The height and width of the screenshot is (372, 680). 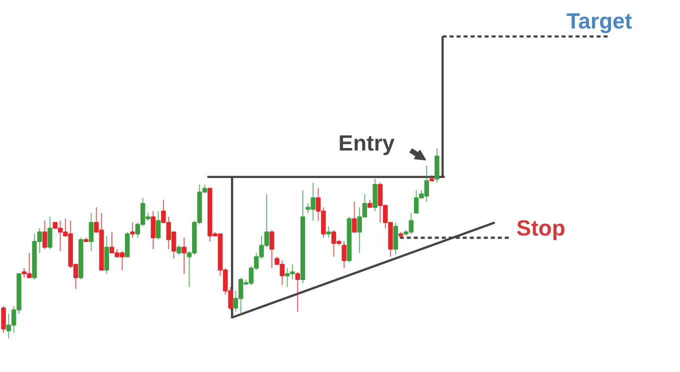 What do you see at coordinates (599, 21) in the screenshot?
I see `ref-line-label: Target` at bounding box center [599, 21].